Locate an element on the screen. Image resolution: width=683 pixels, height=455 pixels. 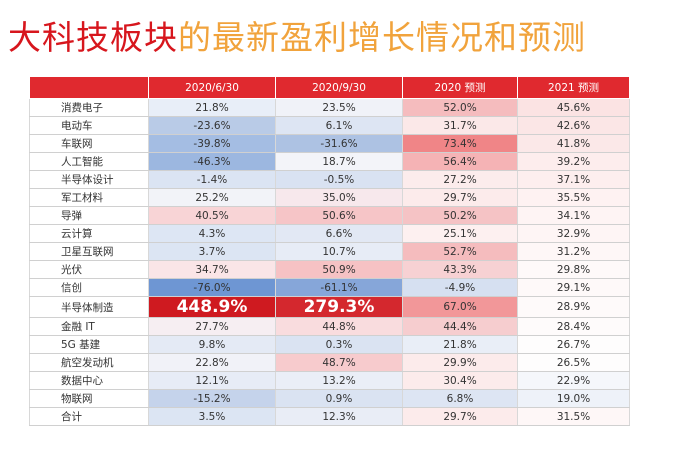
table-row: 半导体设计 -1.4% -0.5% 27.2% 37.1% is located at coordinates (329, 179).